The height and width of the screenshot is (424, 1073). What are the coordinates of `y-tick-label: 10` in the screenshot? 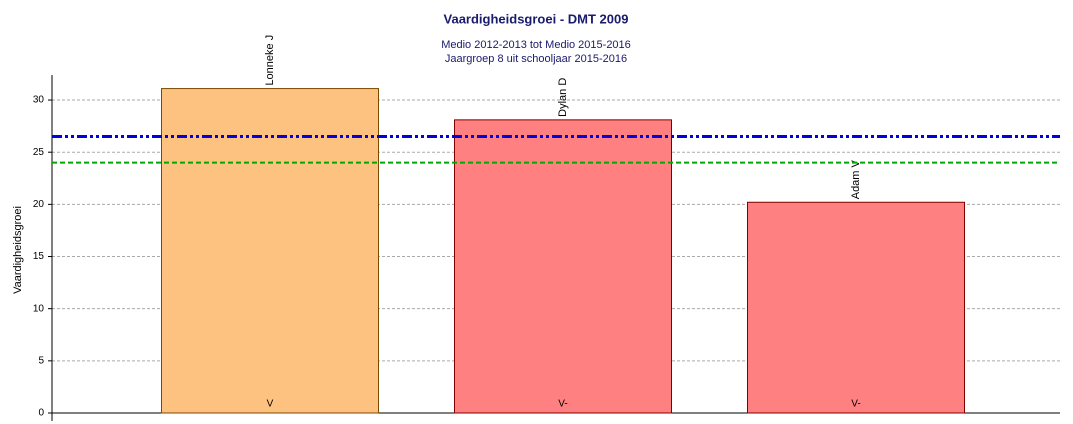 It's located at (39, 308).